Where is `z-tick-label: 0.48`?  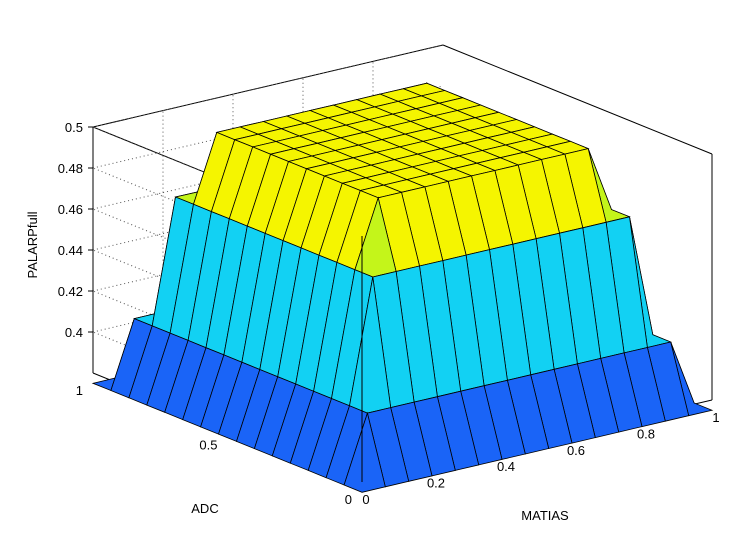
z-tick-label: 0.48 is located at coordinates (70, 168).